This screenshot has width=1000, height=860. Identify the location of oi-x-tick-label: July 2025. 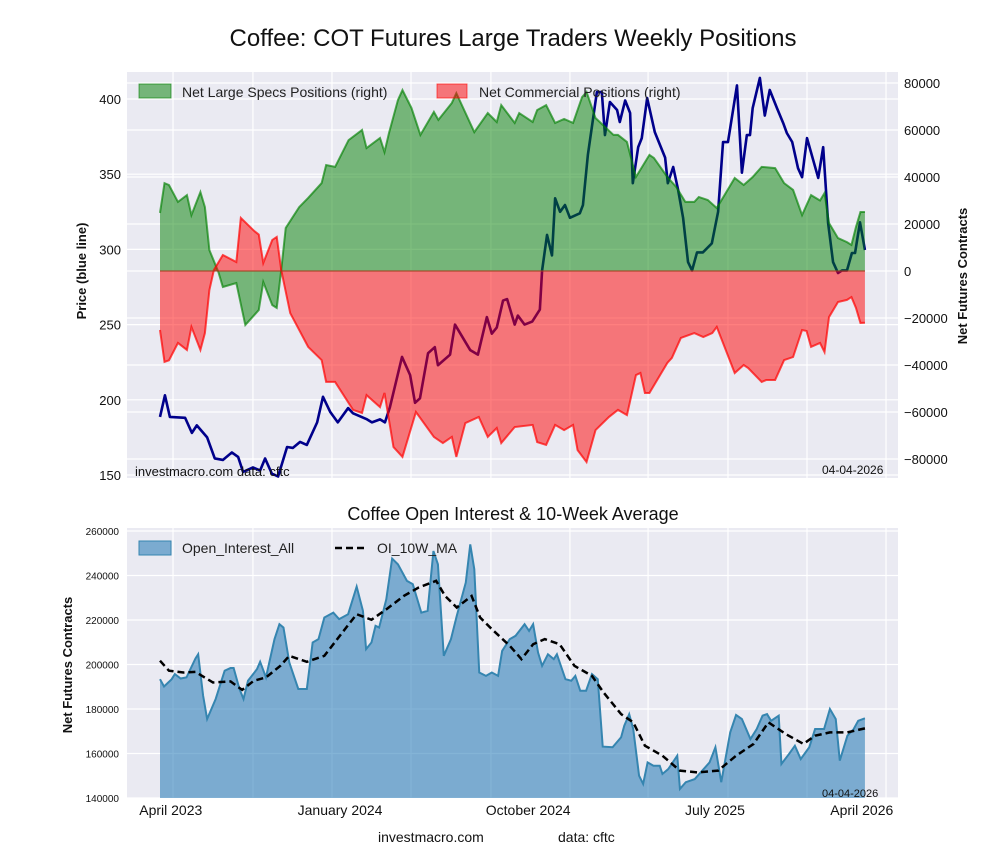
(715, 810).